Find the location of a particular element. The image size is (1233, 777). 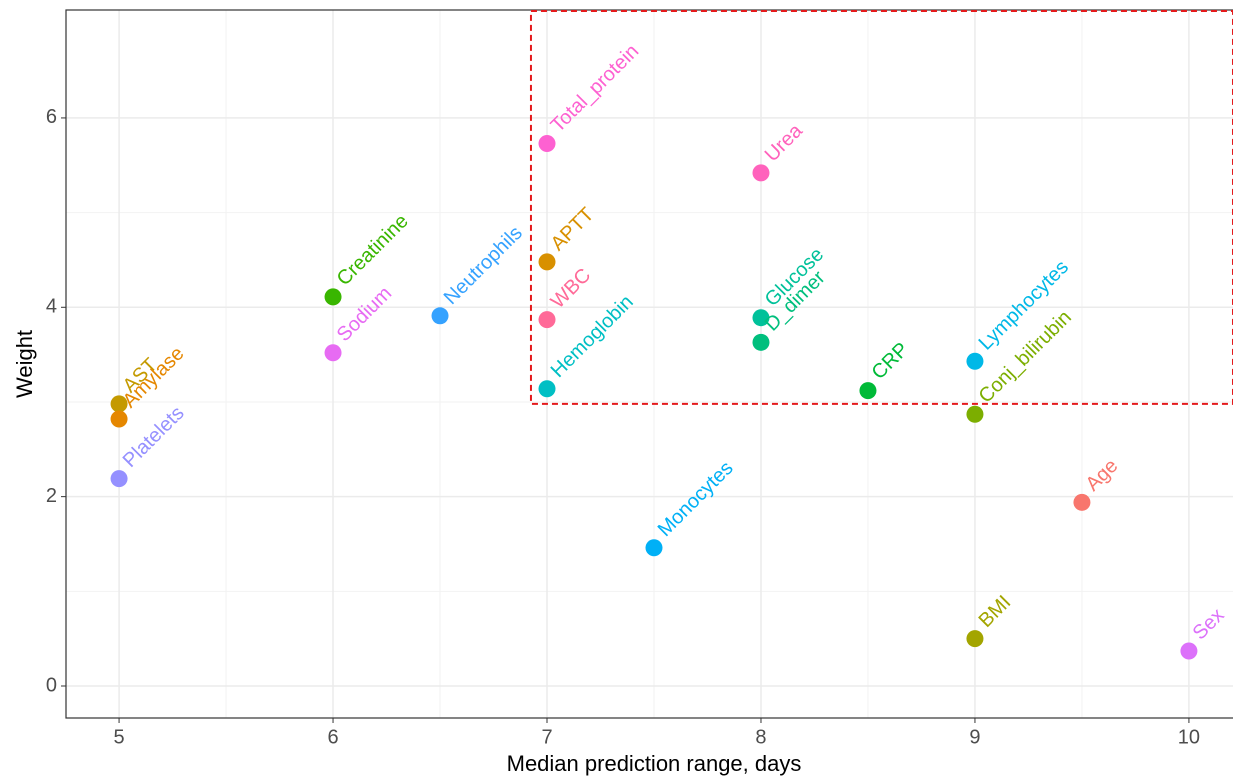

y-tick-label: 6 is located at coordinates (51, 117).